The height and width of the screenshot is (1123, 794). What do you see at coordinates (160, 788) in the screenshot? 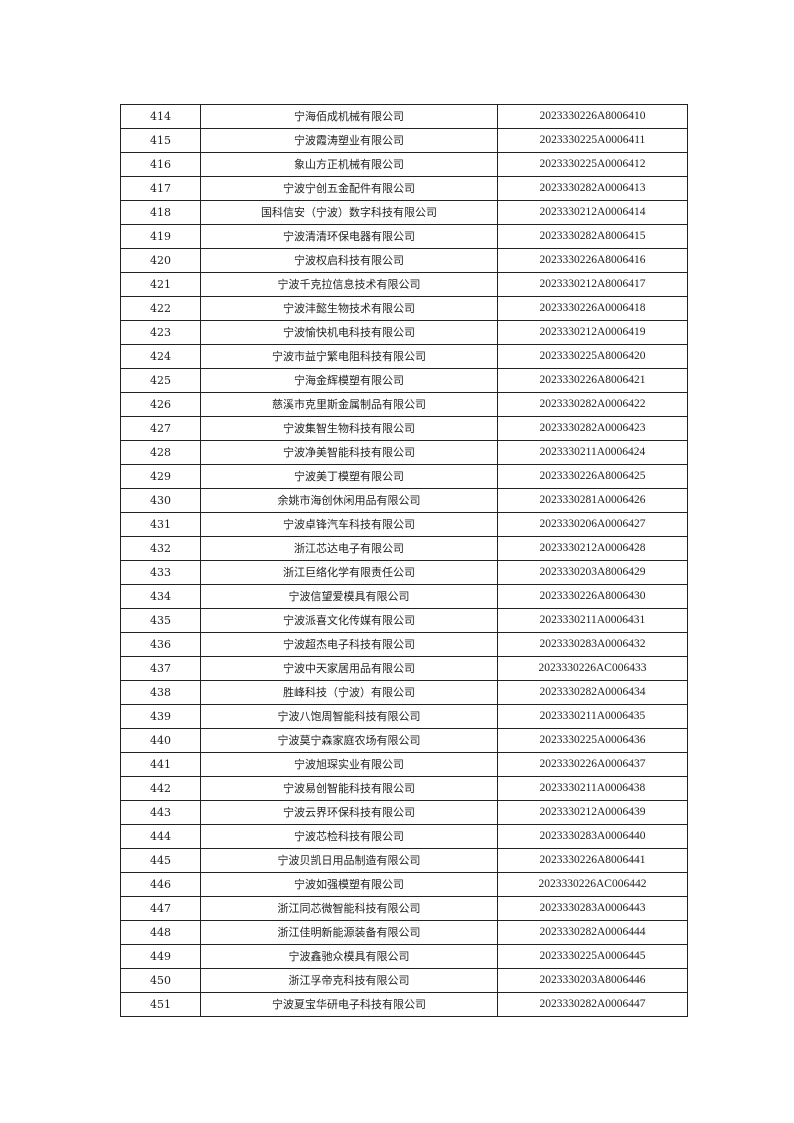
I see `row-number: 442` at bounding box center [160, 788].